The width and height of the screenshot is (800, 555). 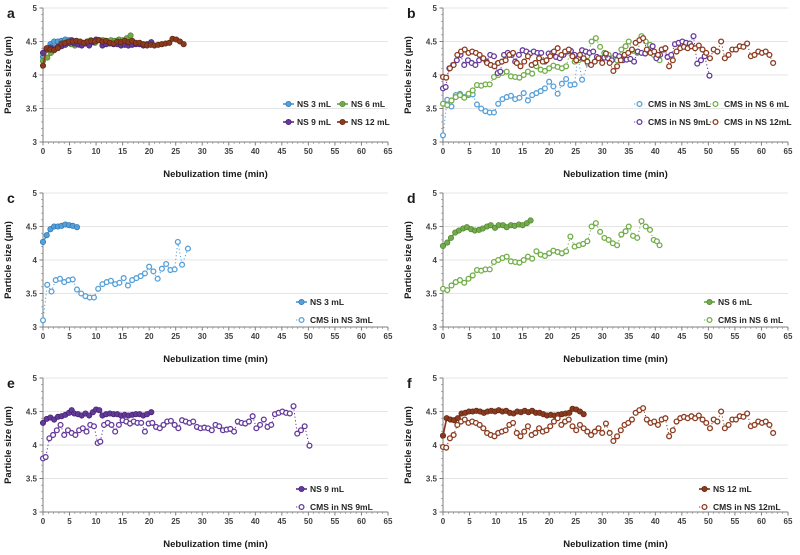 I want to click on legend-label: NS 3 mL, so click(x=327, y=302).